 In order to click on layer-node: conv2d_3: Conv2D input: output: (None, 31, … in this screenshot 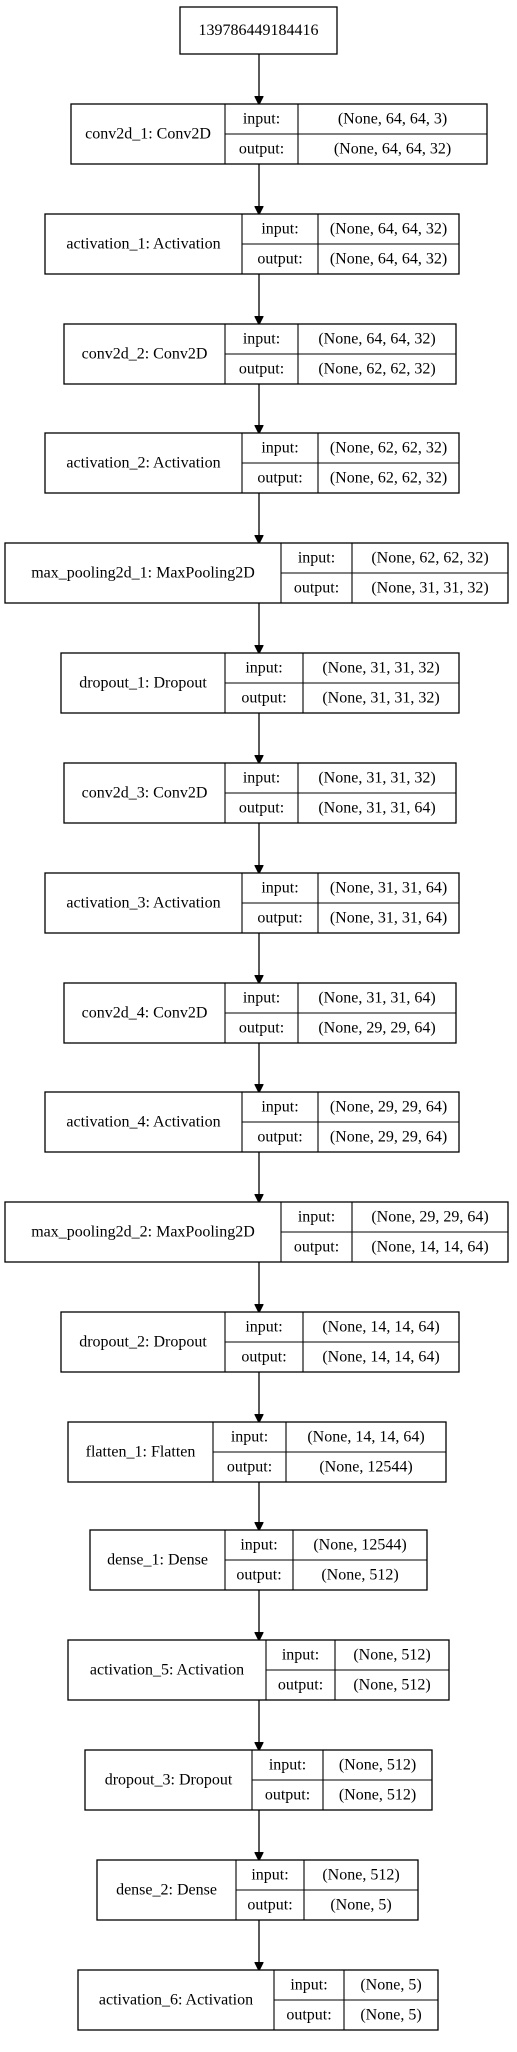, I will do `click(260, 793)`.